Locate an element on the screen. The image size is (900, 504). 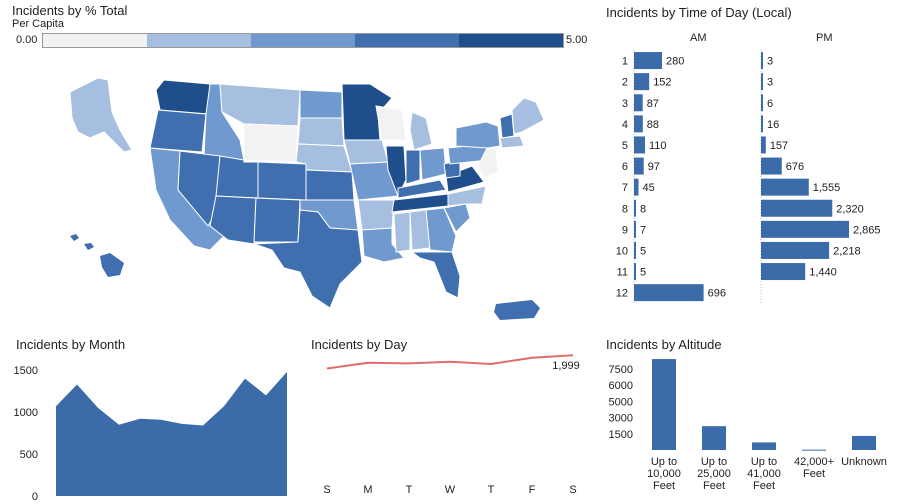
am-value-label: 7 is located at coordinates (643, 230).